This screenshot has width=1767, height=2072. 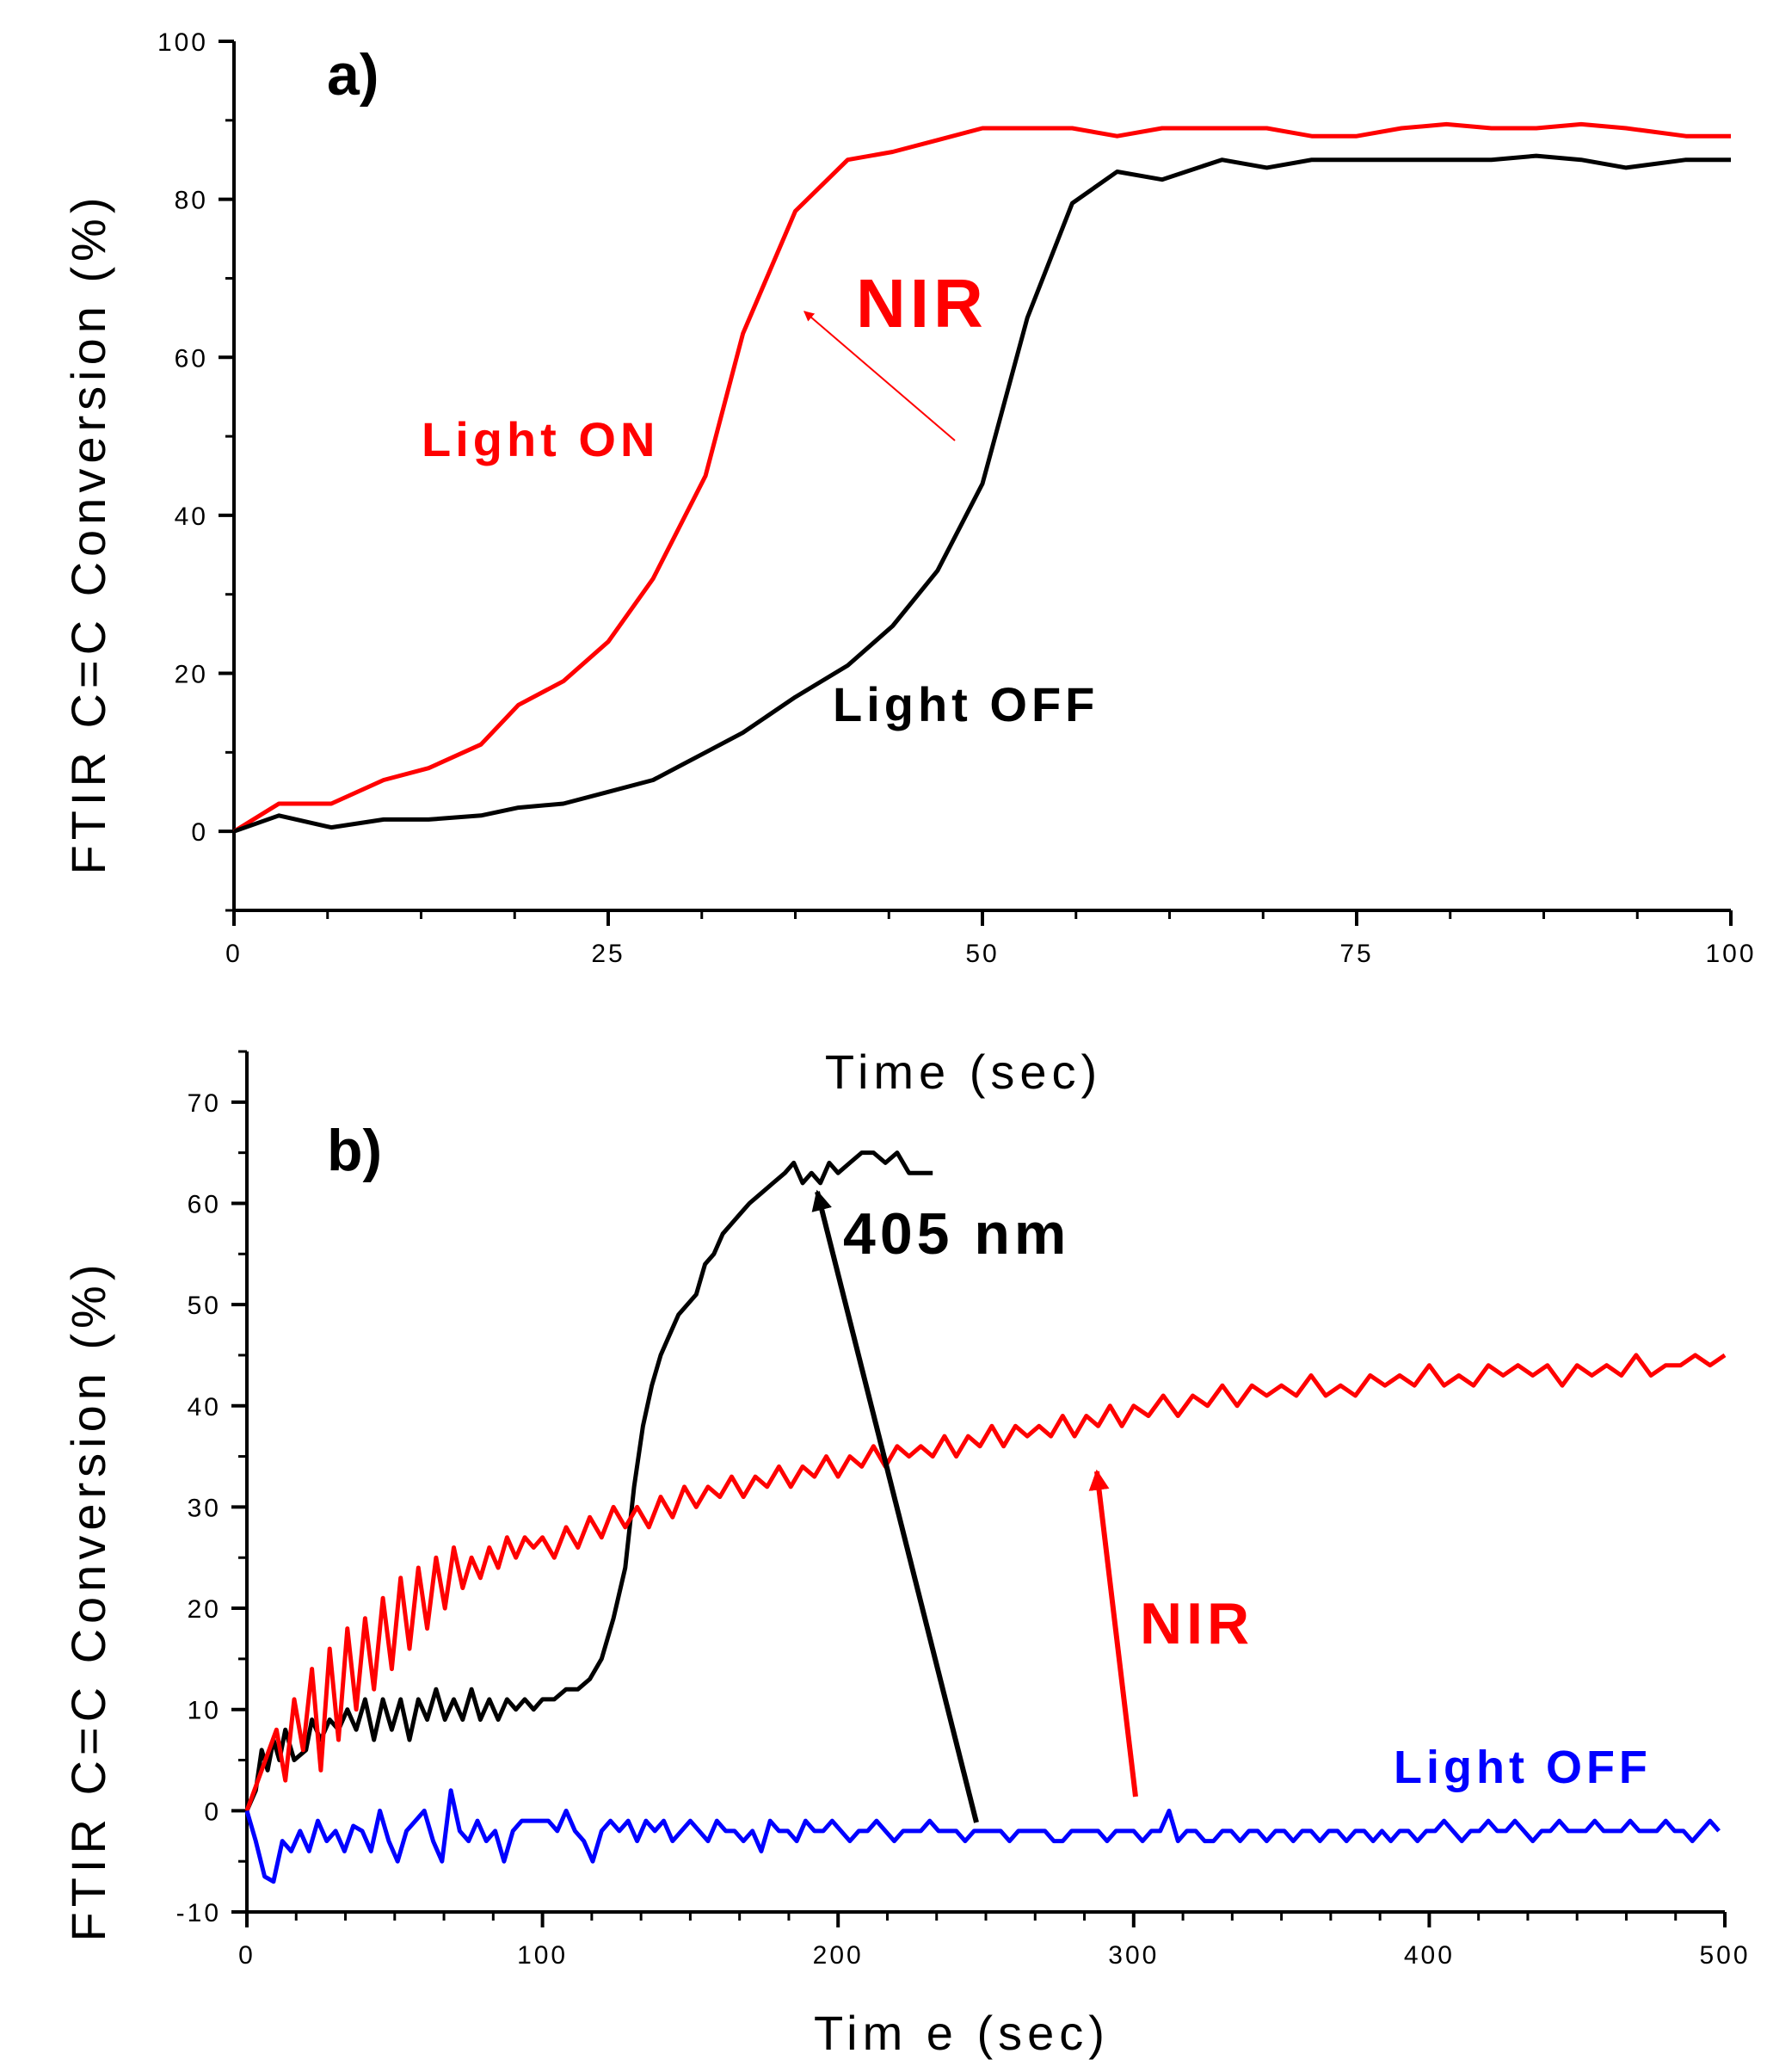 What do you see at coordinates (1356, 954) in the screenshot?
I see `x-tick-label: 75` at bounding box center [1356, 954].